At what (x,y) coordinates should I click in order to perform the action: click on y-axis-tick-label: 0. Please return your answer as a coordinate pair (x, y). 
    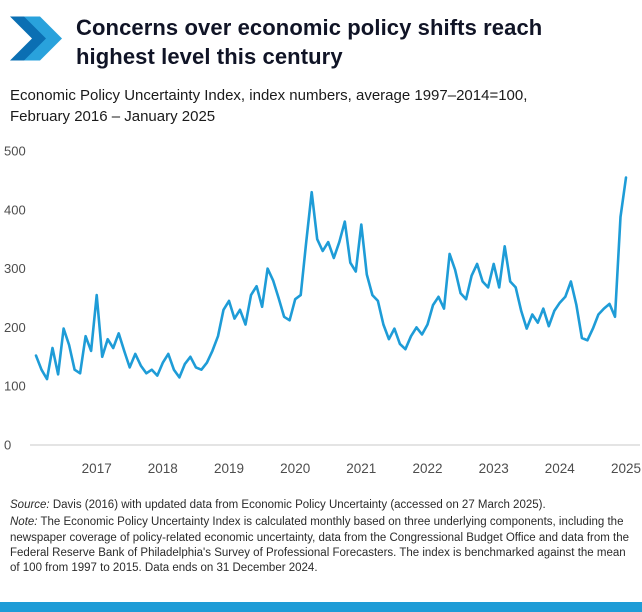
    Looking at the image, I should click on (7, 445).